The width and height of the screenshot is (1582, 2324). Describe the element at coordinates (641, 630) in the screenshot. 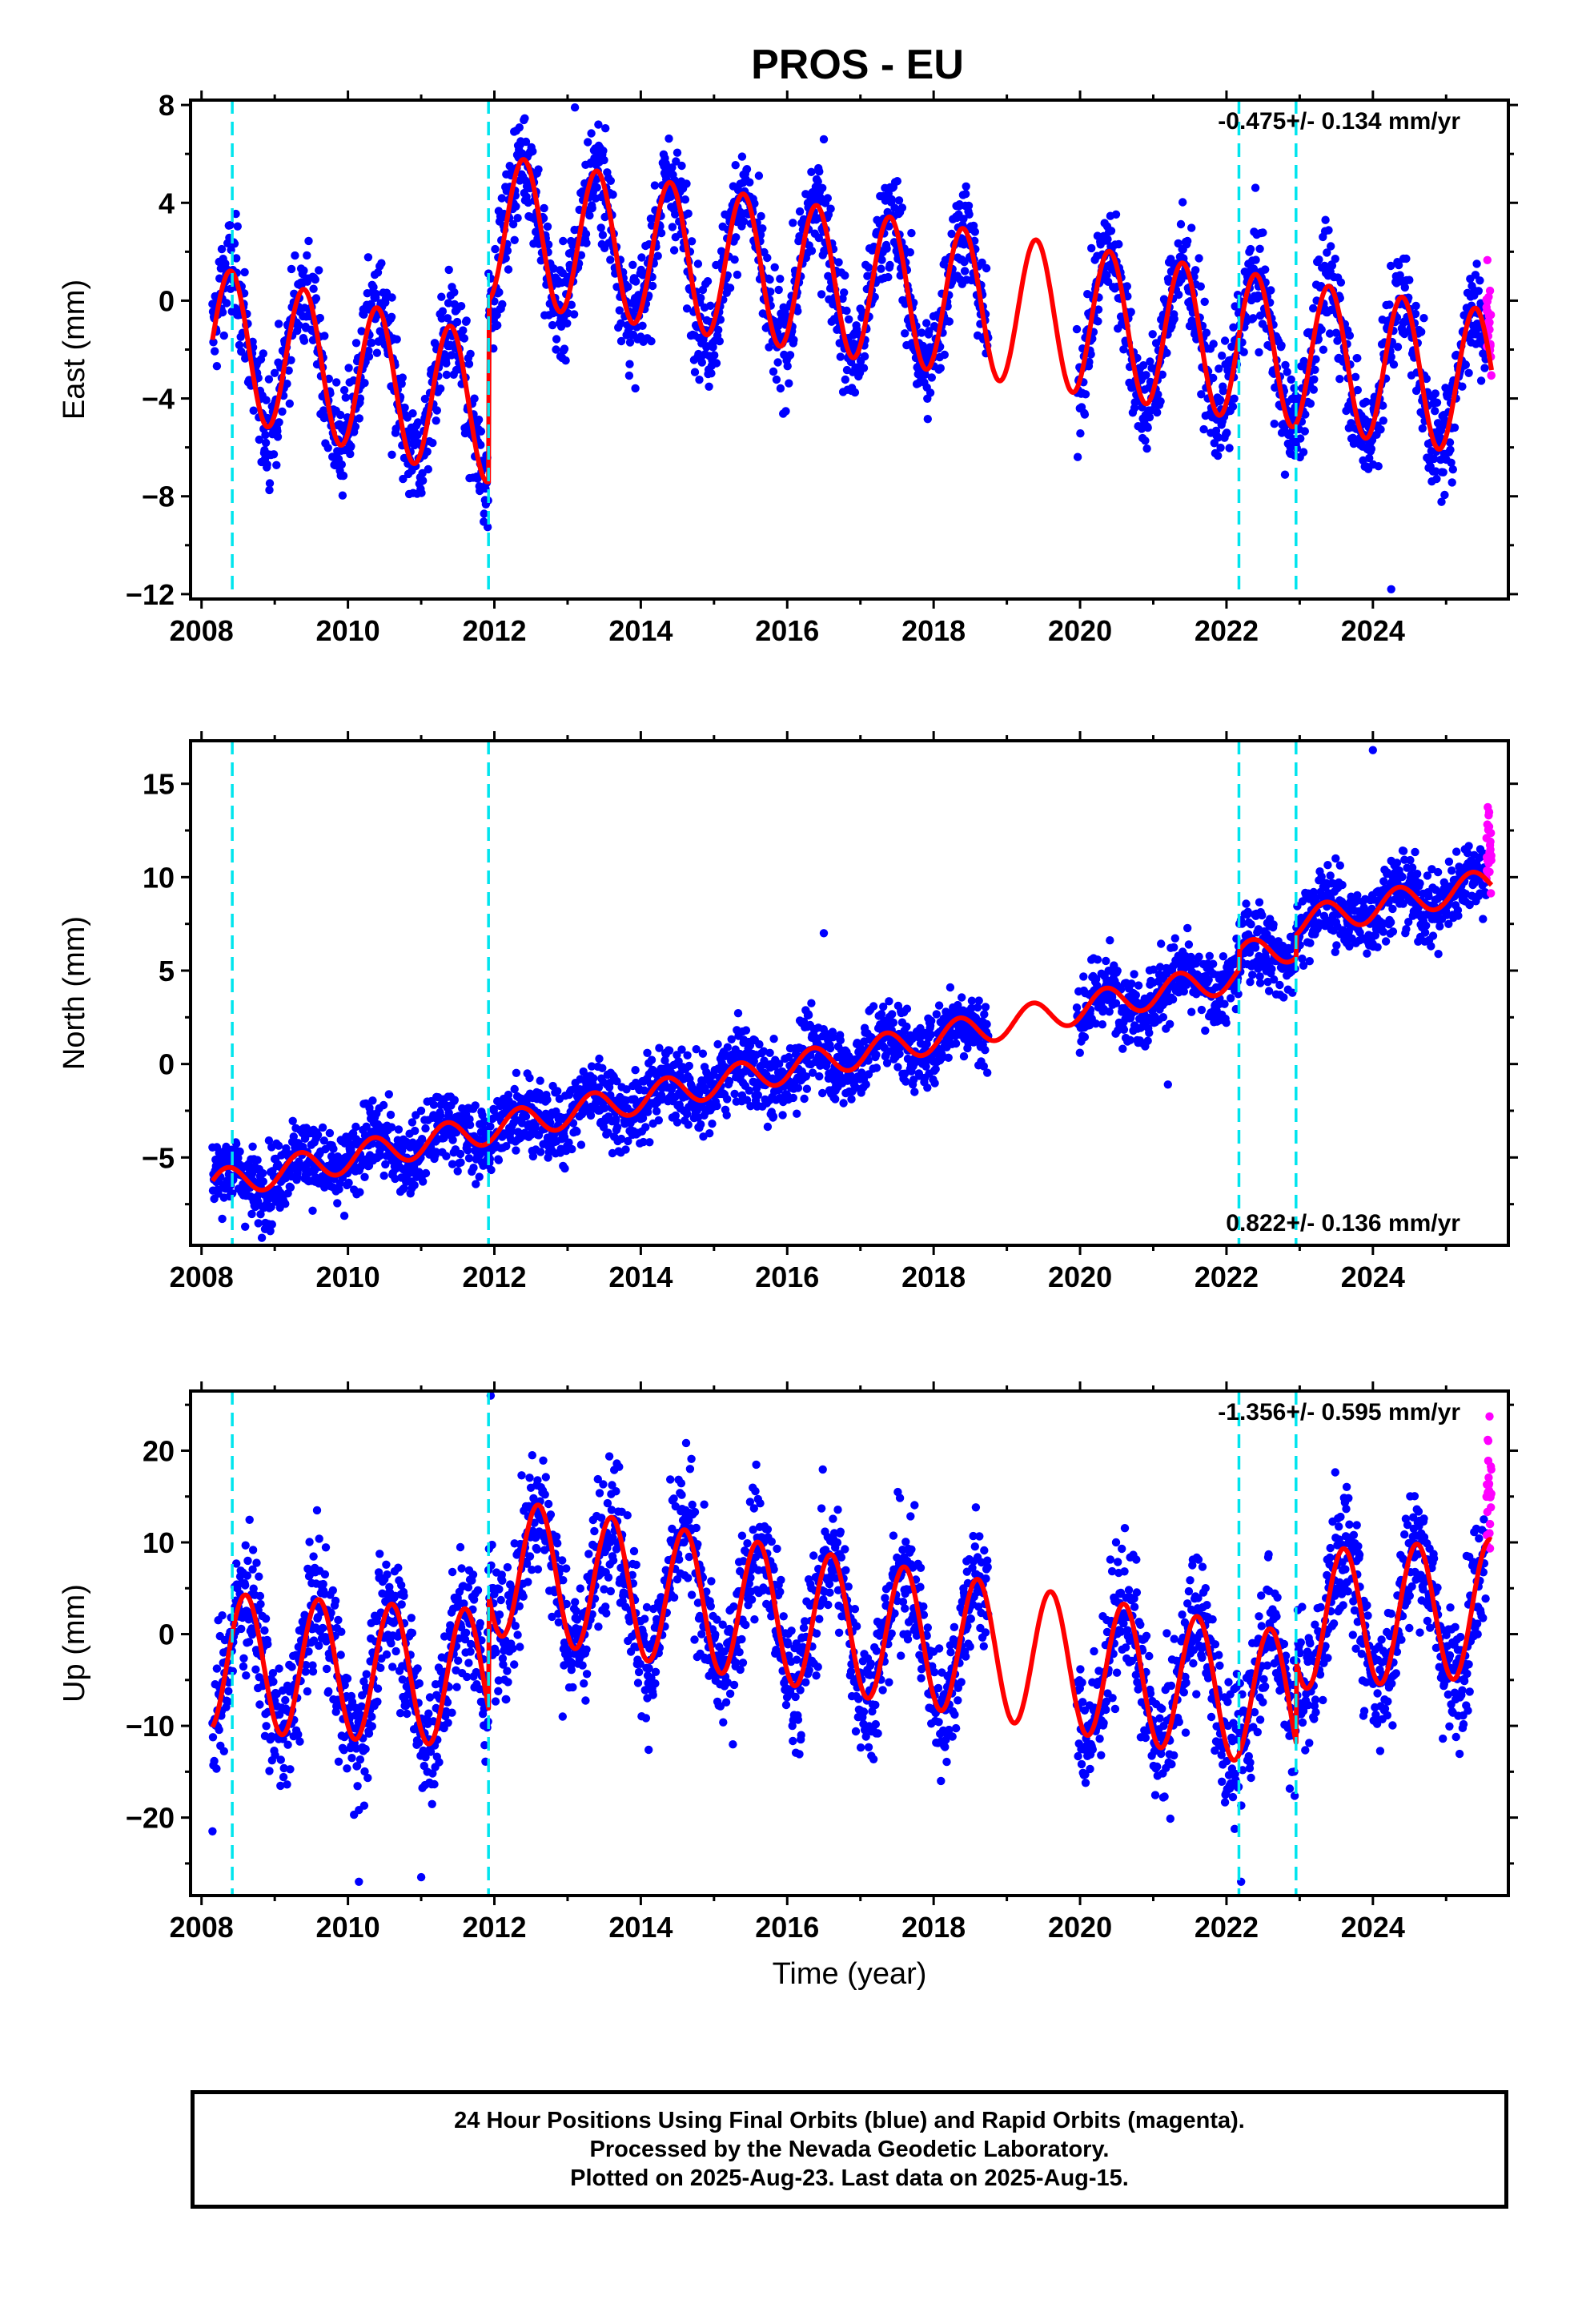

I see `east-x-tick-label: 2014` at that location.